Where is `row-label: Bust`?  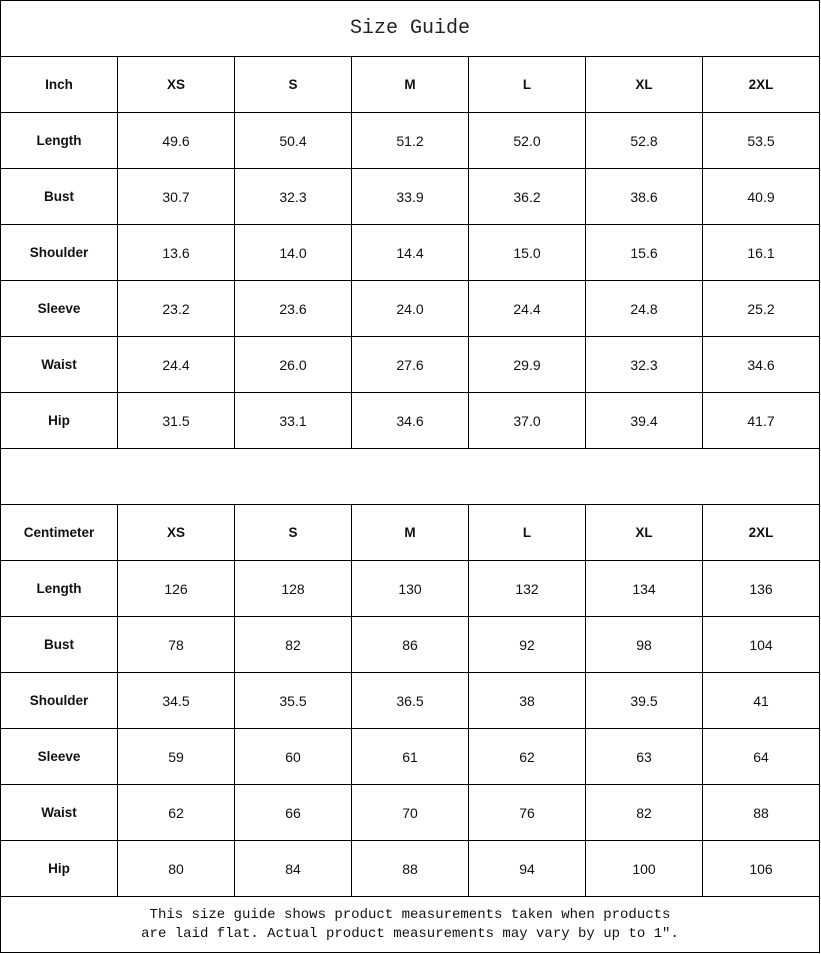 row-label: Bust is located at coordinates (59, 196).